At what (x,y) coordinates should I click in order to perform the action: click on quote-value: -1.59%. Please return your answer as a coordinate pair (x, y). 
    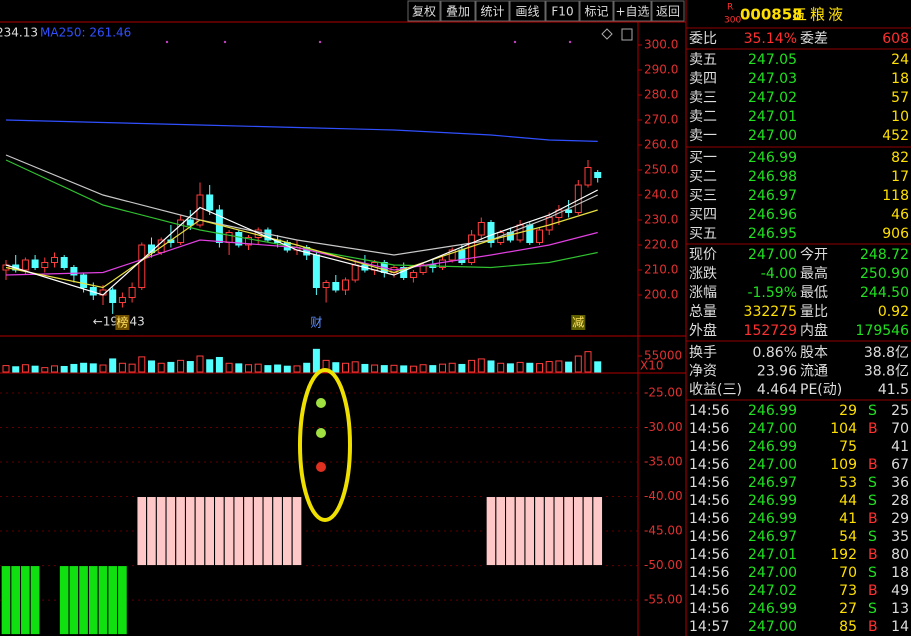
    Looking at the image, I should click on (772, 293).